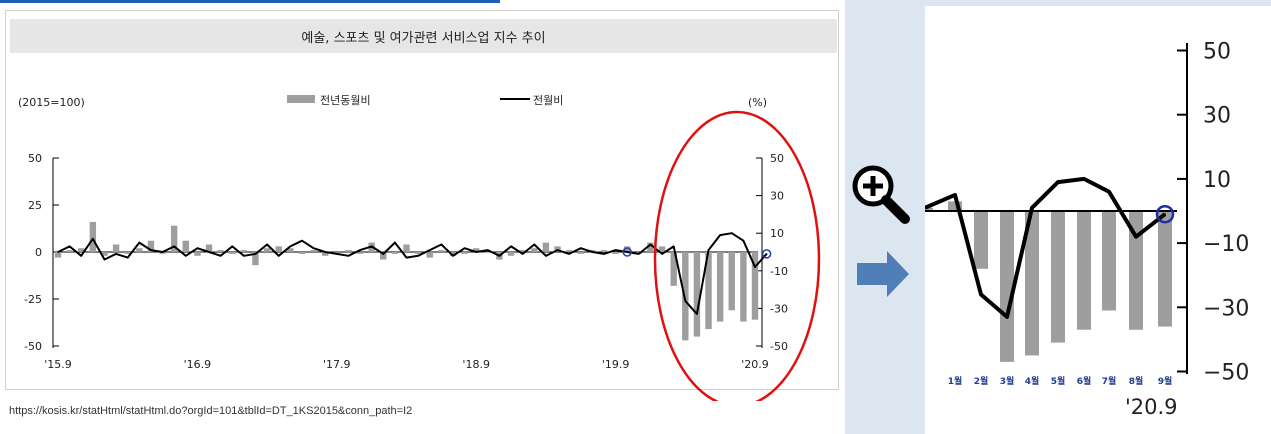  What do you see at coordinates (981, 381) in the screenshot?
I see `zoom-month-label: 2월` at bounding box center [981, 381].